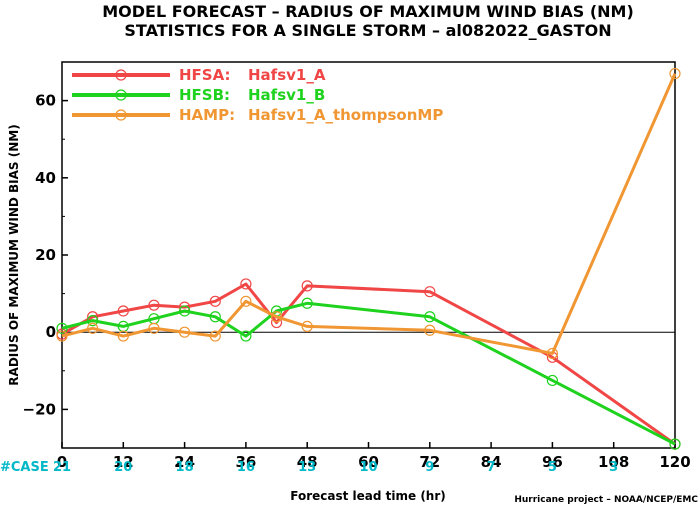  What do you see at coordinates (121, 115) in the screenshot?
I see `legend-marker-hamp` at bounding box center [121, 115].